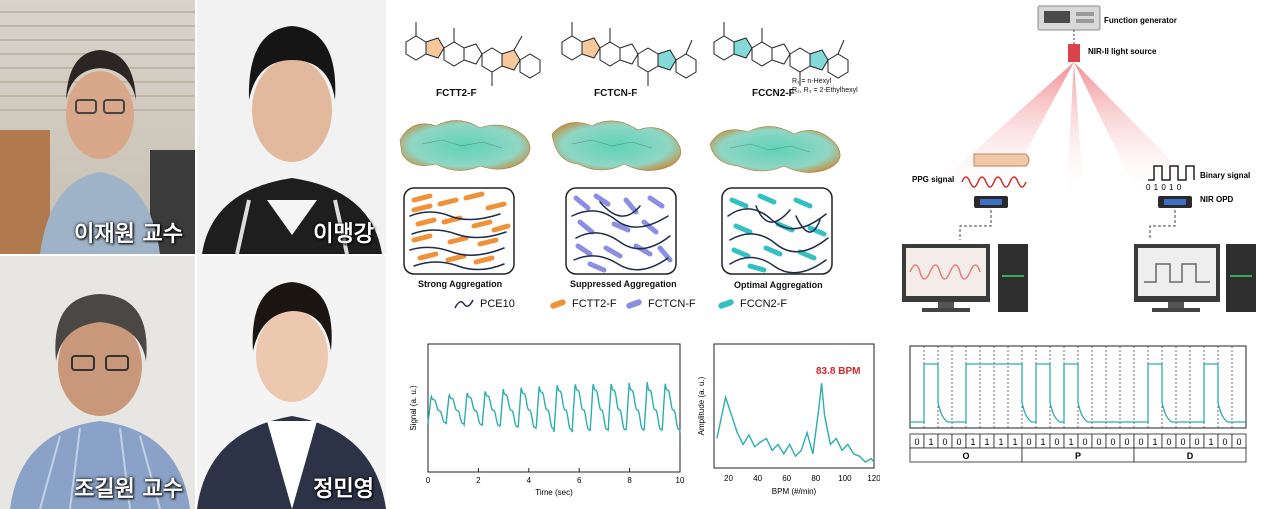  Describe the element at coordinates (815, 478) in the screenshot. I see `fft-xtick-3: 80` at that location.